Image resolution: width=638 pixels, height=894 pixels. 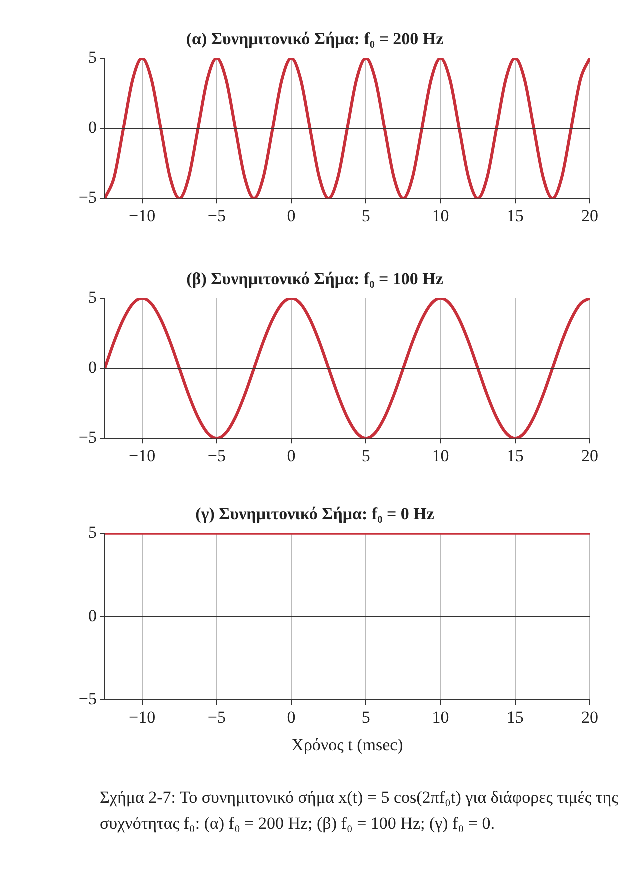 What do you see at coordinates (315, 39) in the screenshot?
I see `chart-title: (α) Συνημιτονικό Σήμα: f₀ = 200 Hz` at bounding box center [315, 39].